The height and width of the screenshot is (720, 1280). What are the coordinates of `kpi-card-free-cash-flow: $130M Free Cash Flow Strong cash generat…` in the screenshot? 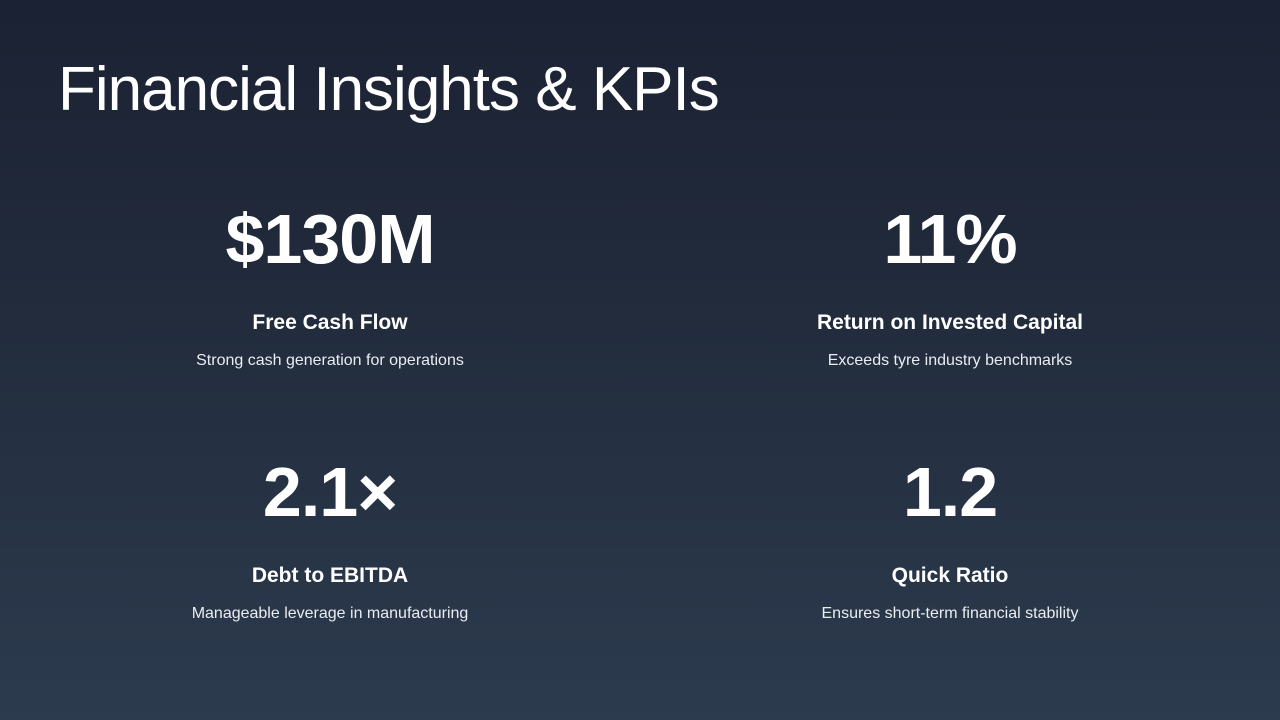 It's located at (330, 285).